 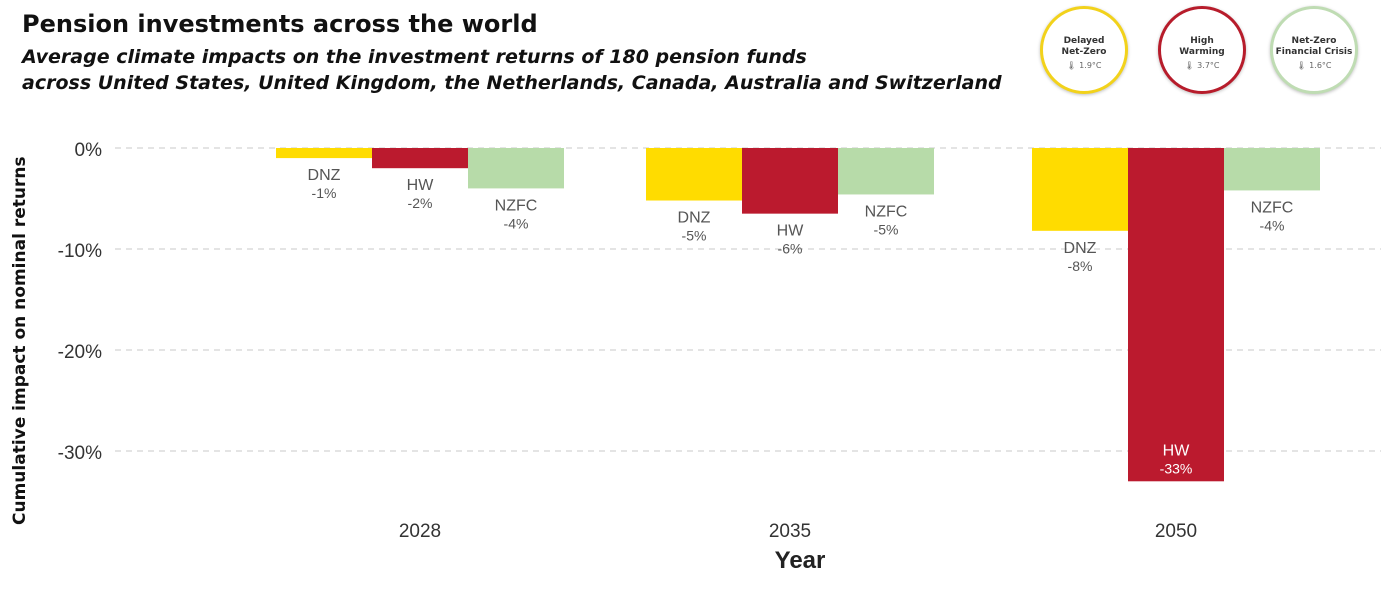 What do you see at coordinates (886, 171) in the screenshot?
I see `bar-nzfc-2035` at bounding box center [886, 171].